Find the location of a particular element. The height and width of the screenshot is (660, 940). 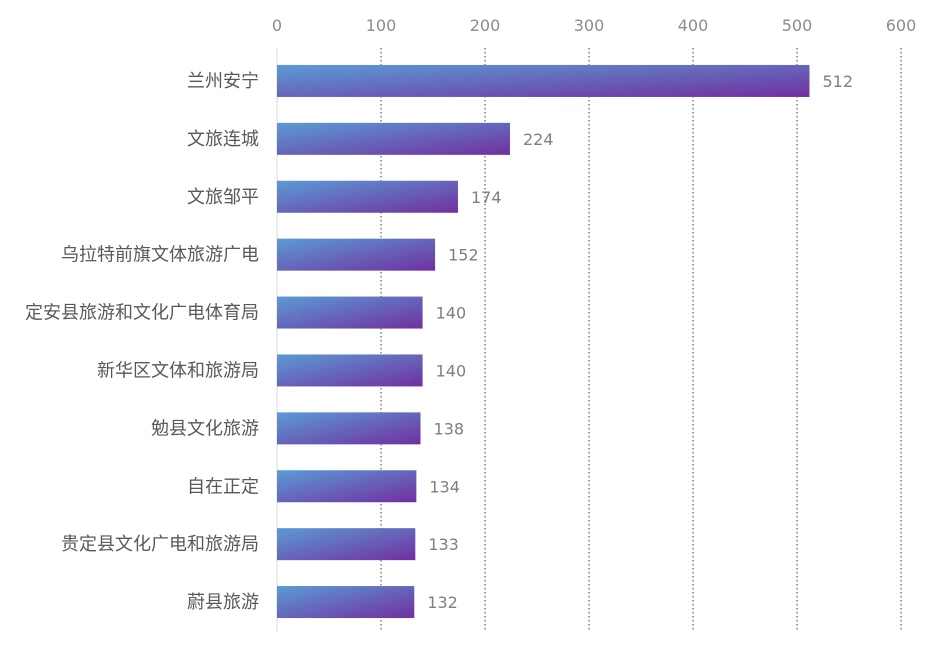

x-tick-label: 0 is located at coordinates (277, 25).